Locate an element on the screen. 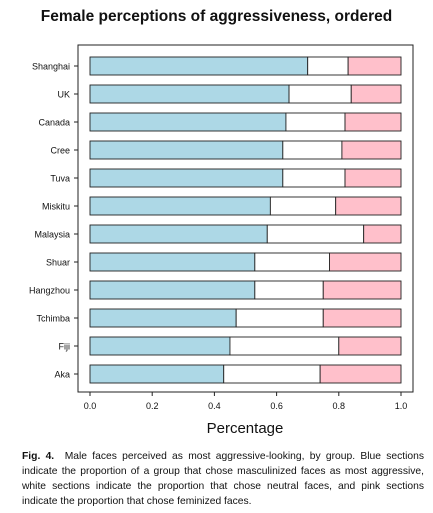  bar-neutral-shuar is located at coordinates (292, 262).